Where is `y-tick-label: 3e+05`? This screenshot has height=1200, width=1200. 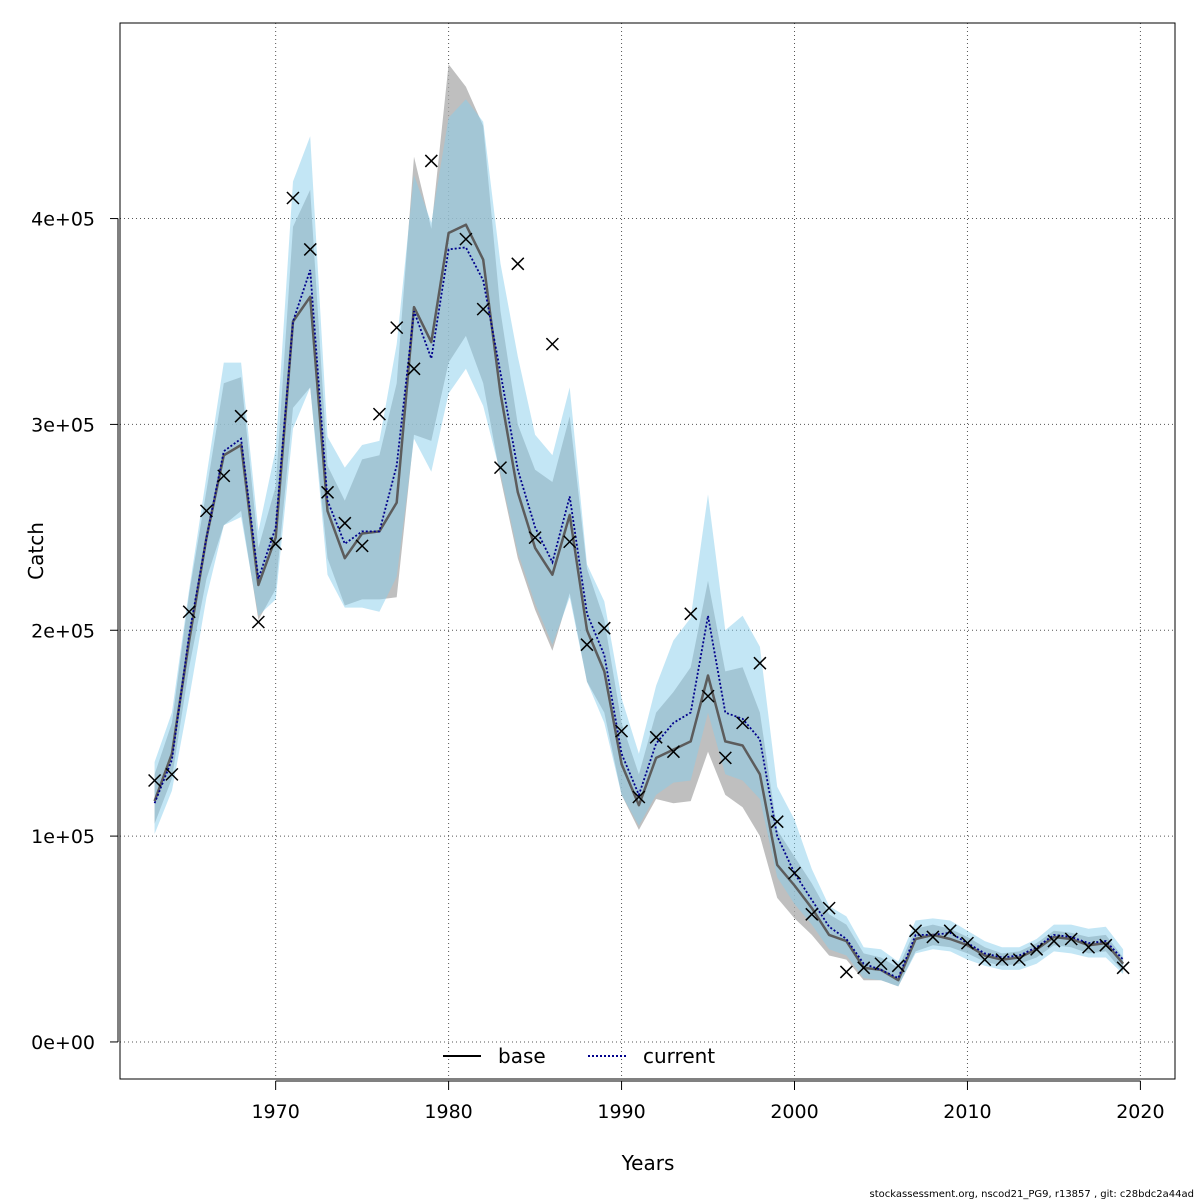
y-tick-label: 3e+05 is located at coordinates (63, 425).